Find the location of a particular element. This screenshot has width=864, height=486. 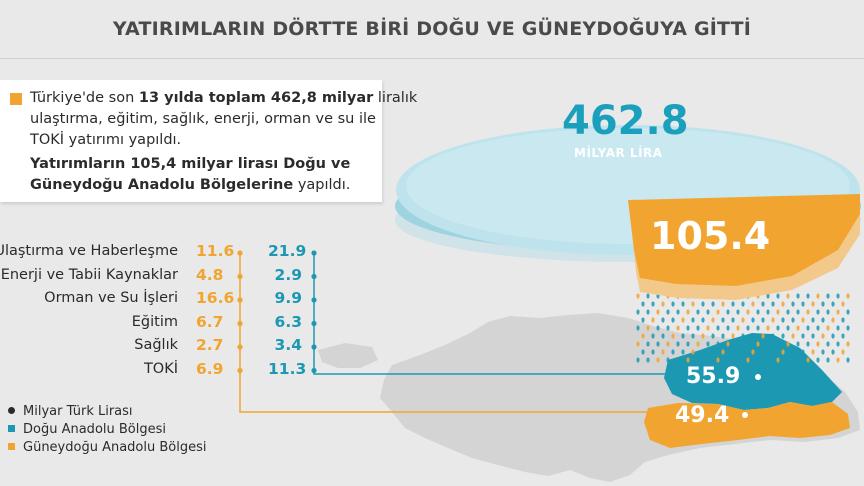

square-icon is located at coordinates (11, 428).